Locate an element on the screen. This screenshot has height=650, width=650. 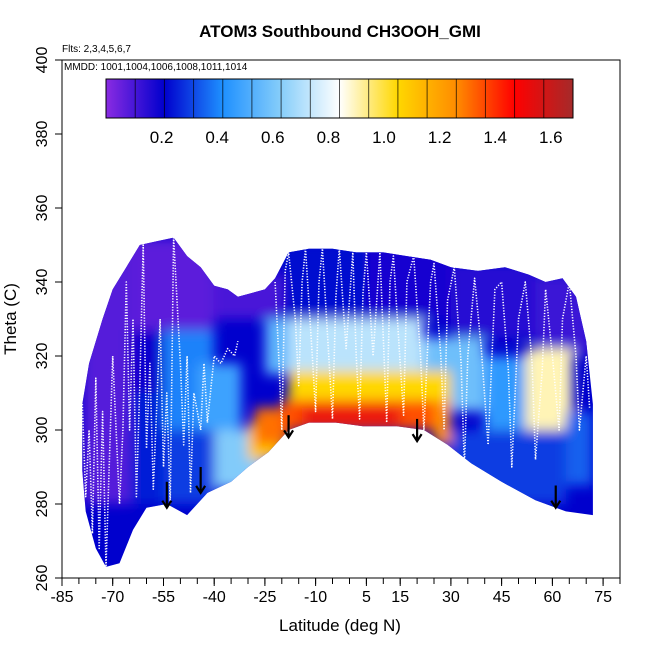
x-tick-label: -10 is located at coordinates (315, 597).